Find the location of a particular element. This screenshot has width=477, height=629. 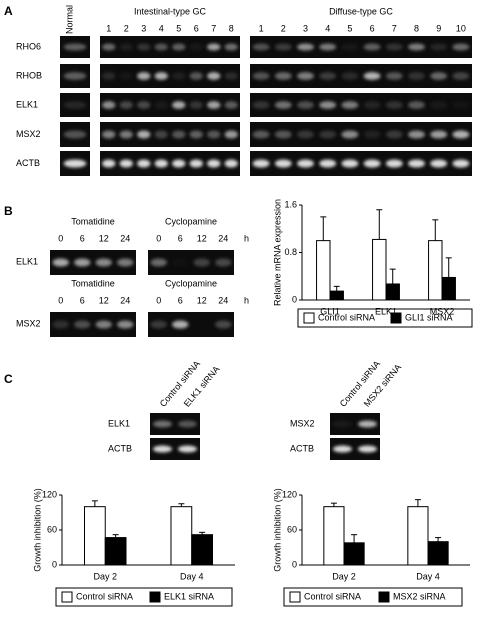

panel-label: A is located at coordinates (8, 11).